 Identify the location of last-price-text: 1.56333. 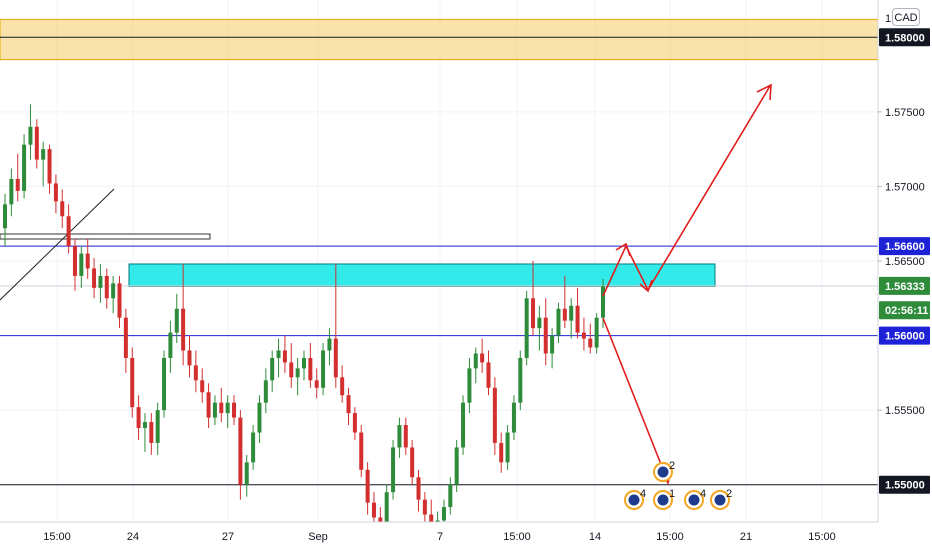
(905, 287).